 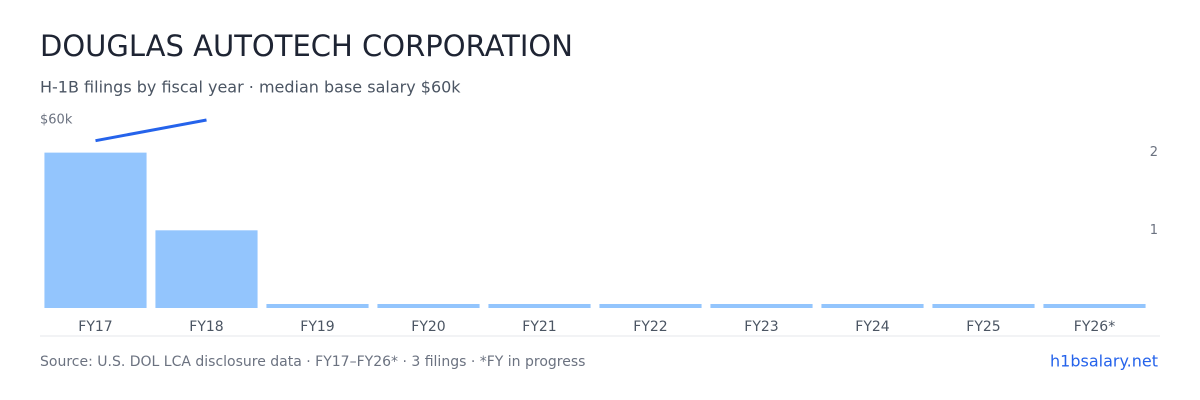 What do you see at coordinates (306, 46) in the screenshot?
I see `chart-title: DOUGLAS AUTOTECH CORPORATION` at bounding box center [306, 46].